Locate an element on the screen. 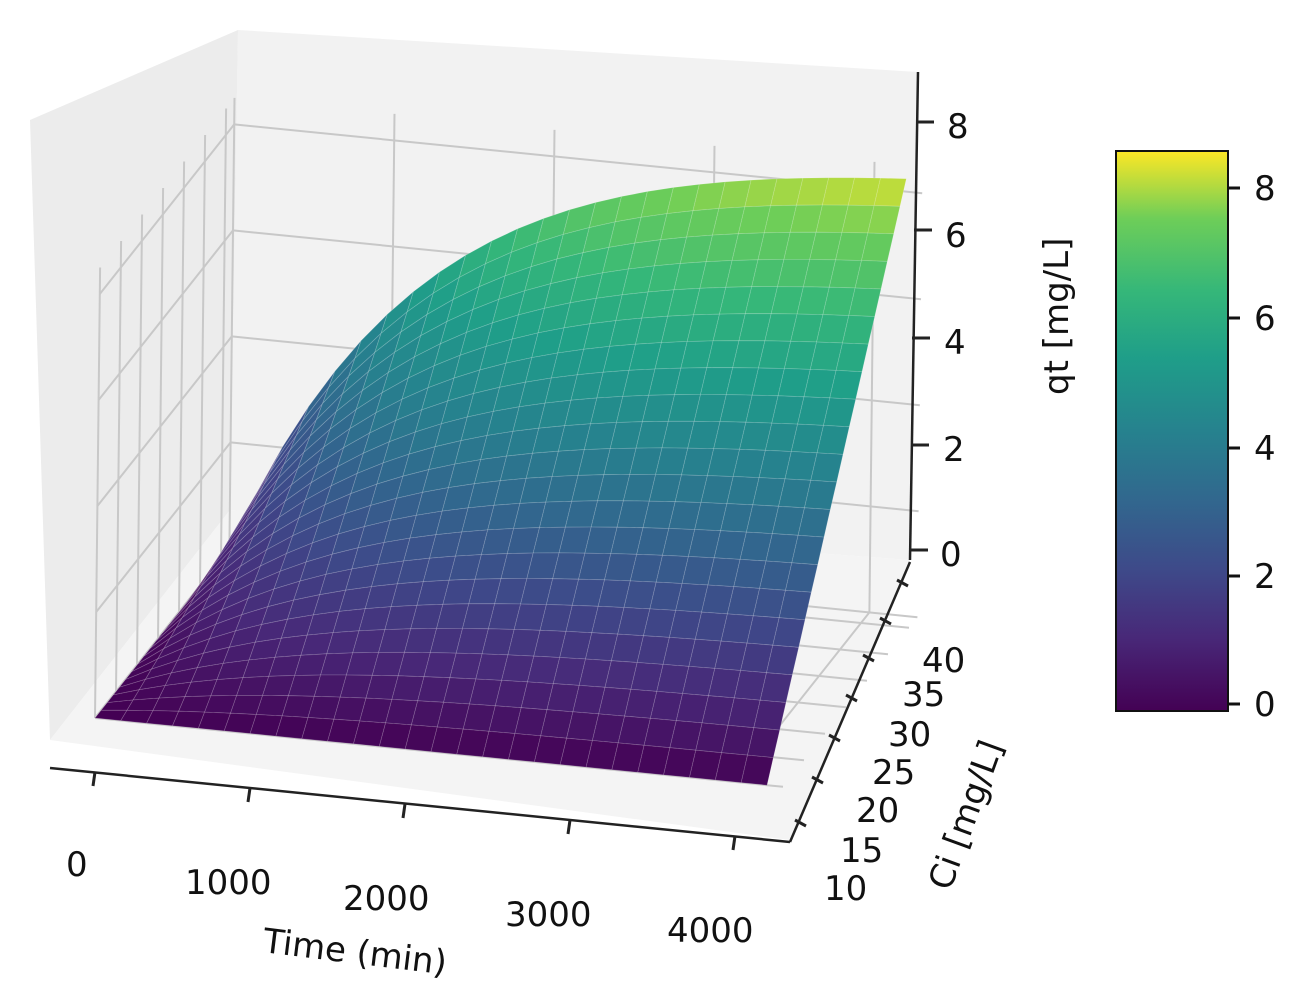 The height and width of the screenshot is (1001, 1304). left-pane is located at coordinates (134, 385).